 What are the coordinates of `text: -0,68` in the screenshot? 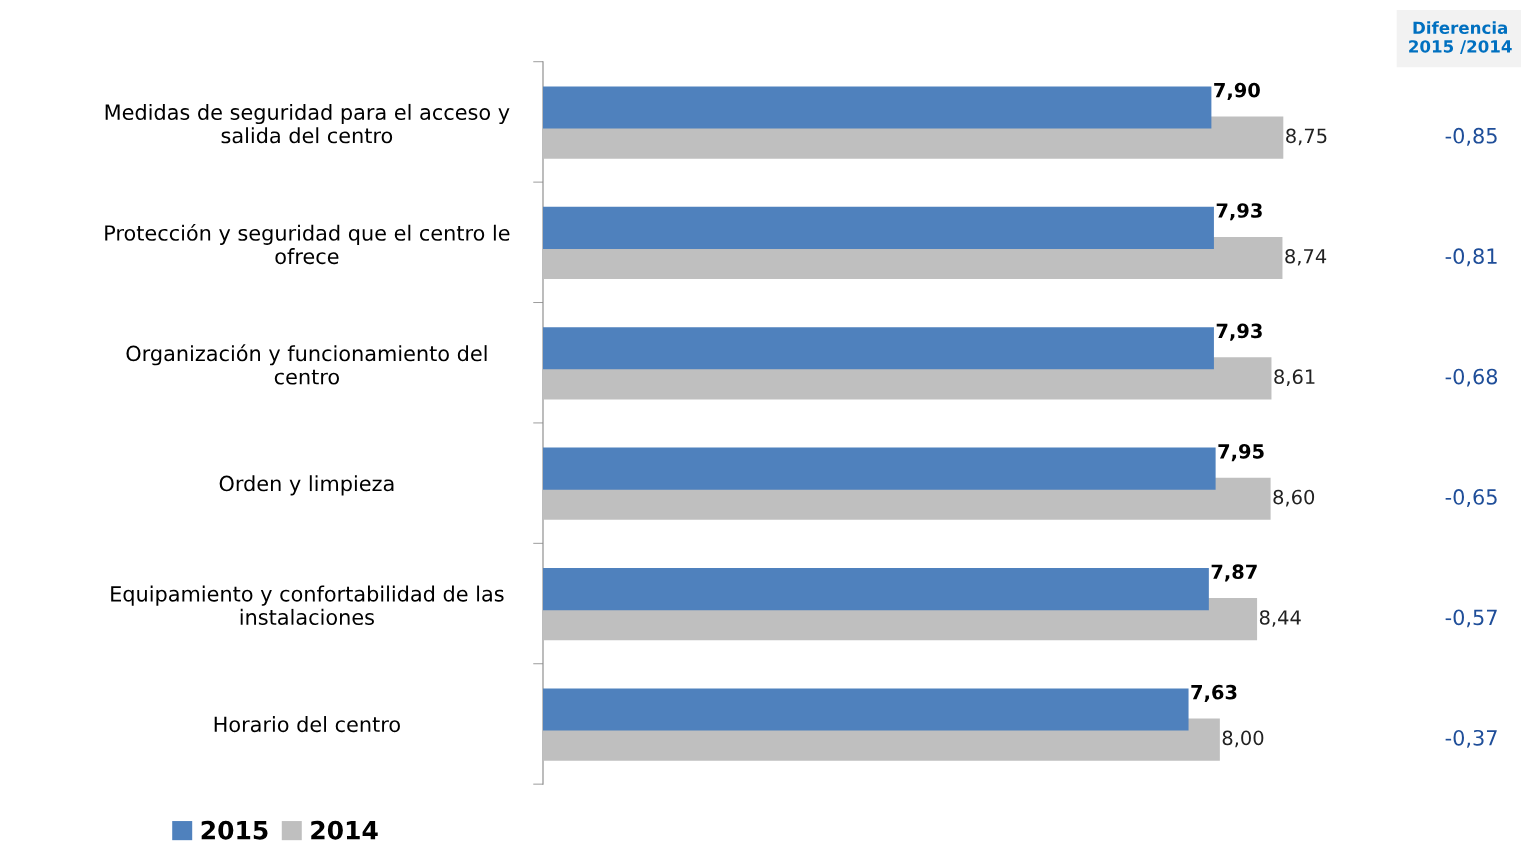 It's located at (1471, 377).